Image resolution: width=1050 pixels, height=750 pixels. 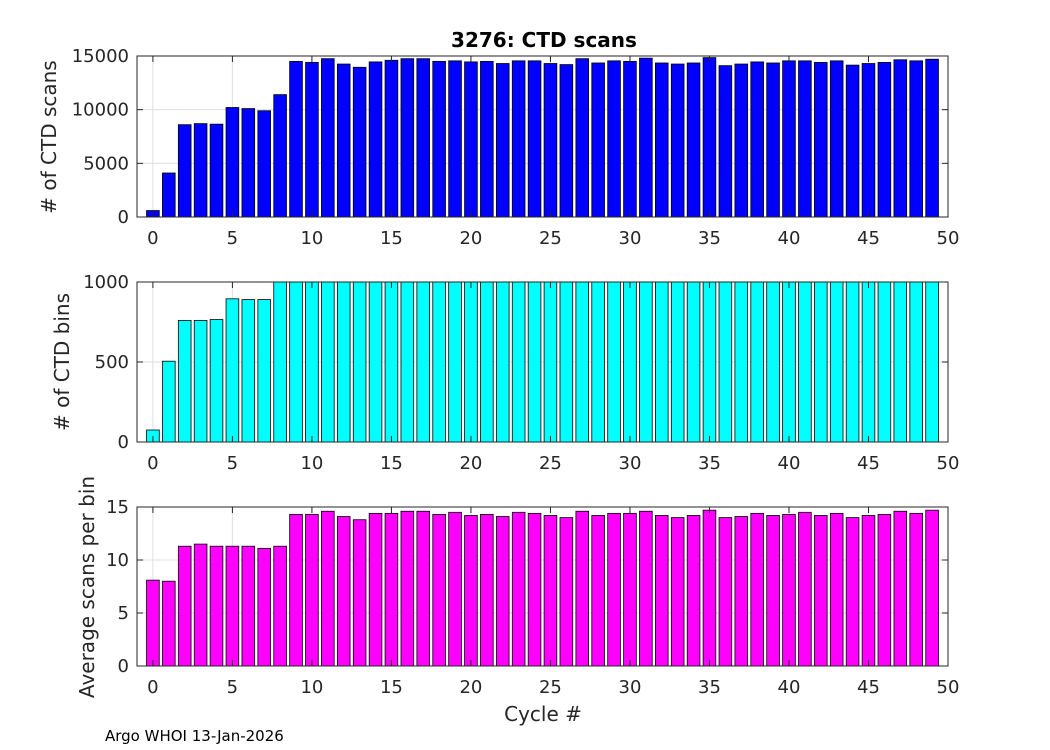 I want to click on footer-credit: Argo WHOI 13-Jan-2026, so click(x=194, y=736).